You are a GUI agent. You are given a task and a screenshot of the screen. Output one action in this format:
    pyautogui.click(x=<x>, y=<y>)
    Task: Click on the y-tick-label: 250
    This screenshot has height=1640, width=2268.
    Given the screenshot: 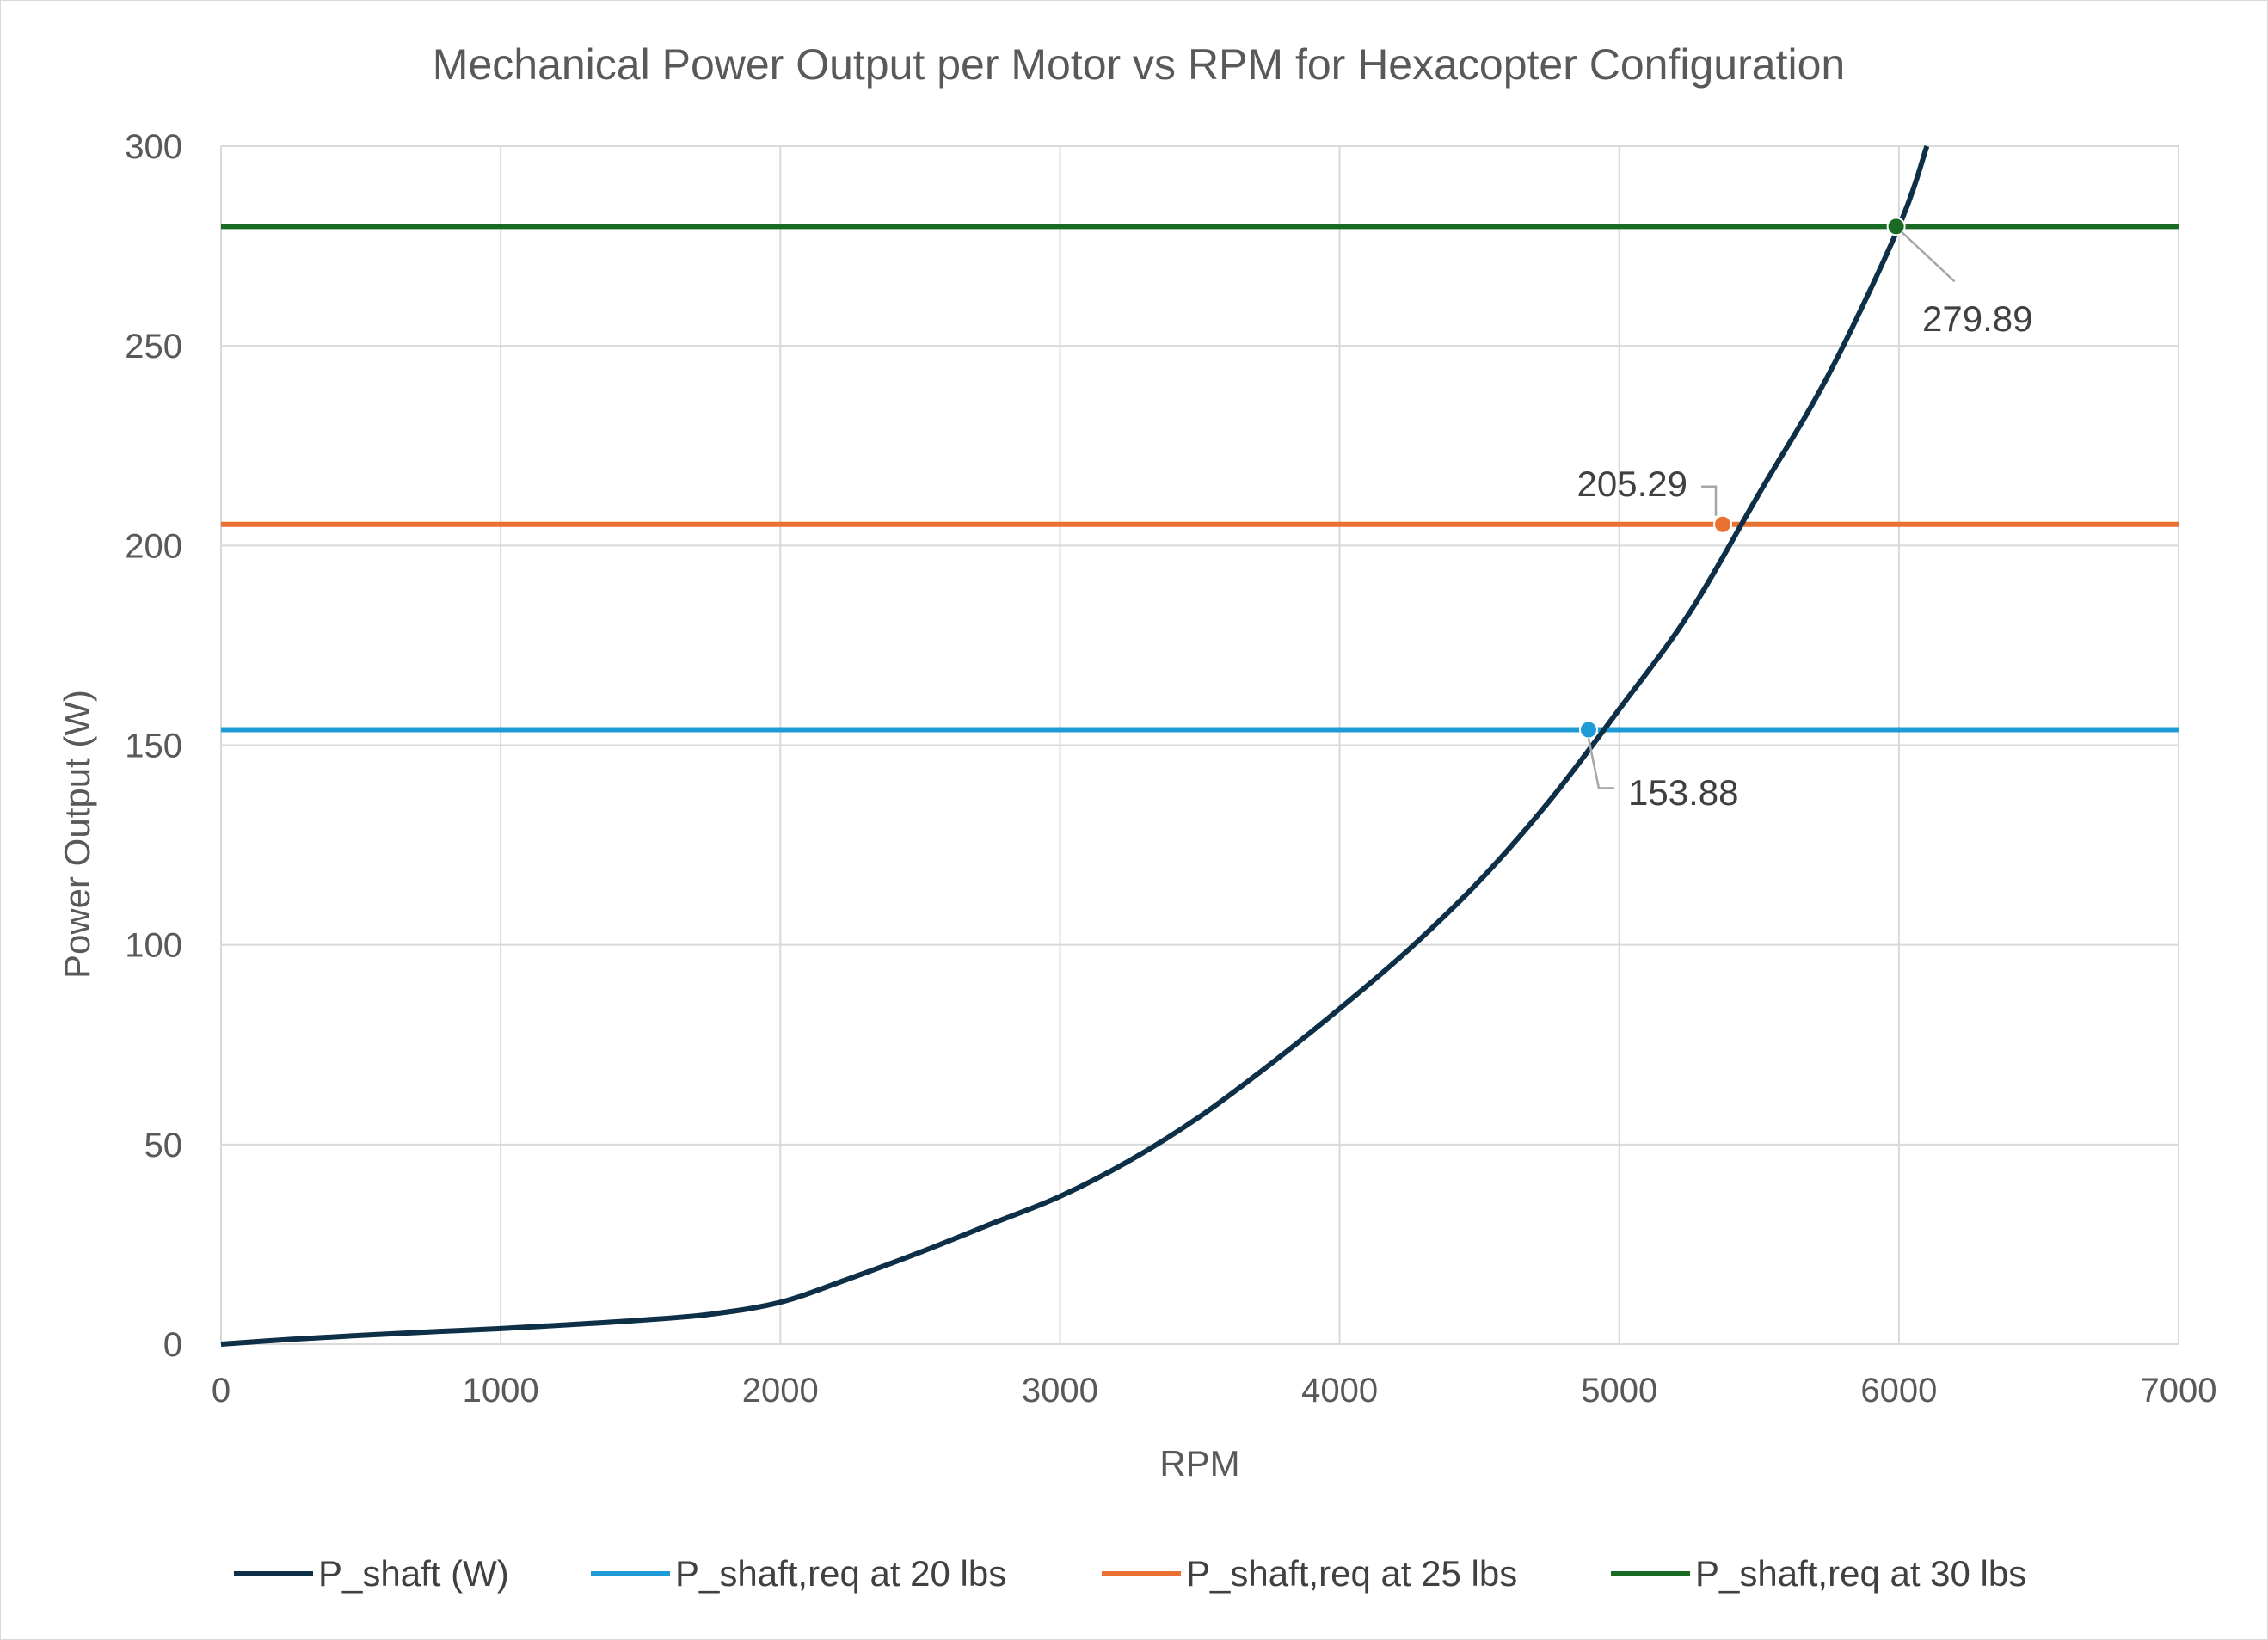 What is the action you would take?
    pyautogui.click(x=153, y=346)
    